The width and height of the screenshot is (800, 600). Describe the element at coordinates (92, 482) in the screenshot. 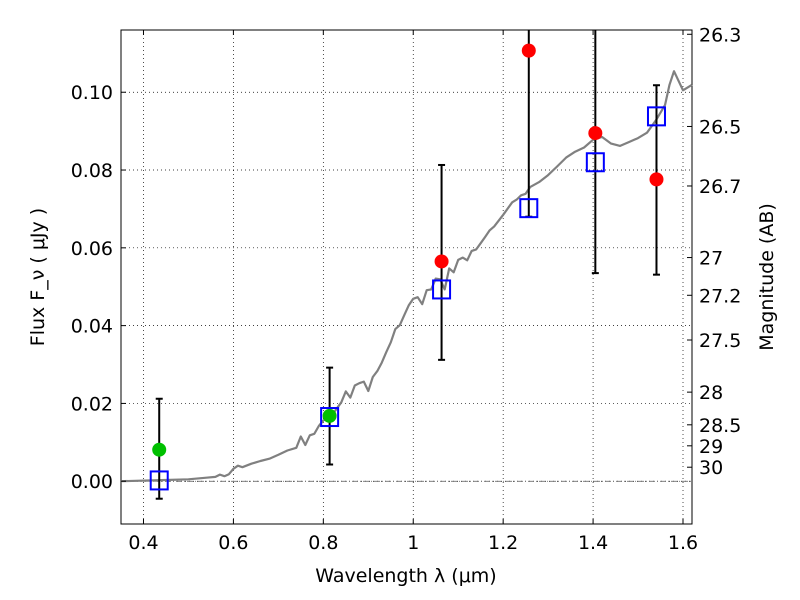

I see `y-tick-label: 0.00` at that location.